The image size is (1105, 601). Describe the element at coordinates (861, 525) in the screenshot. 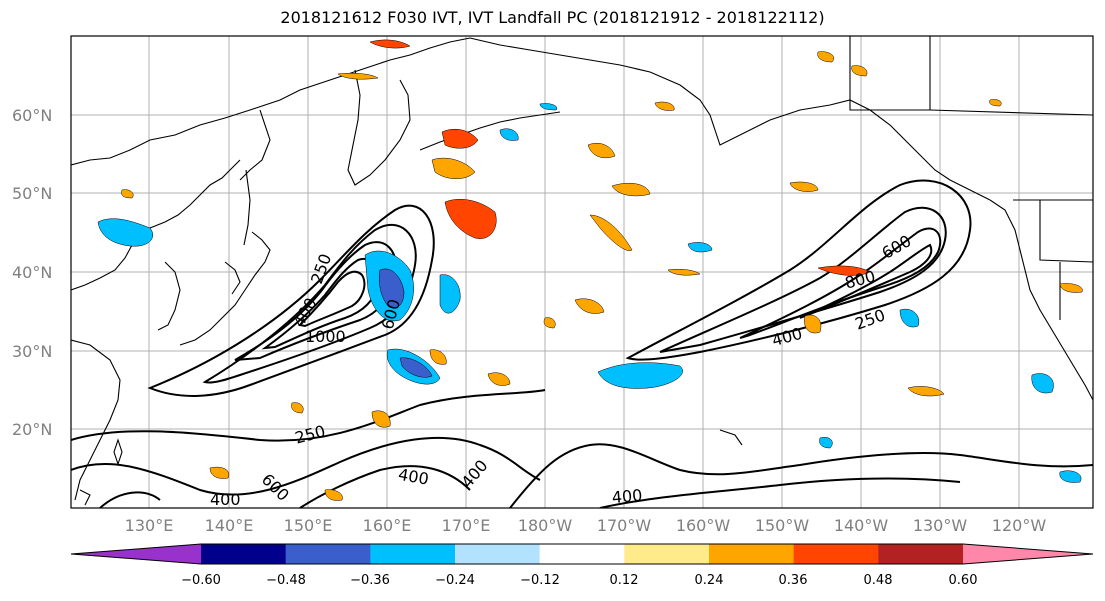

I see `lon-label: 140°W` at that location.